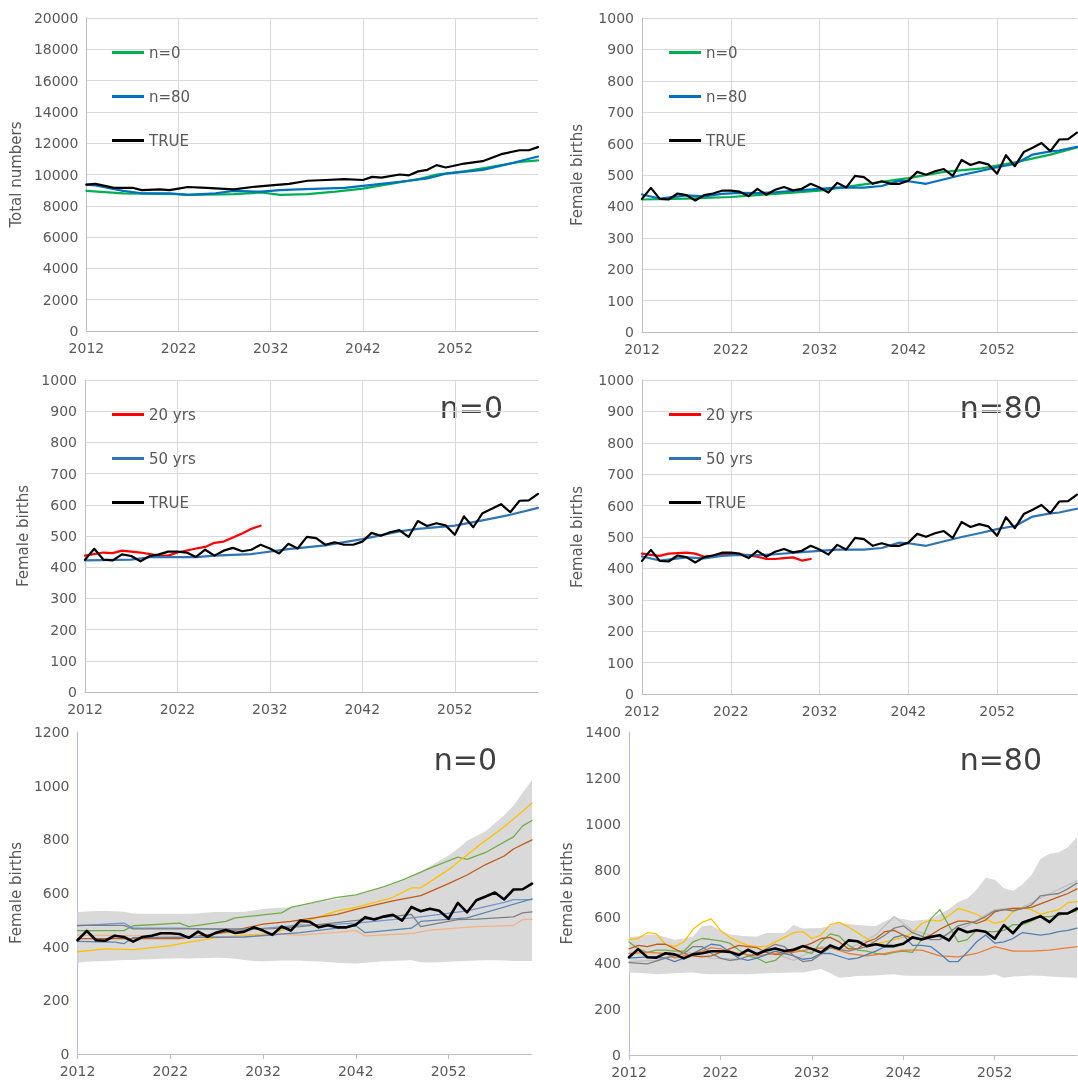 This screenshot has height=1080, width=1078. I want to click on y-tick-label: 1400, so click(603, 732).